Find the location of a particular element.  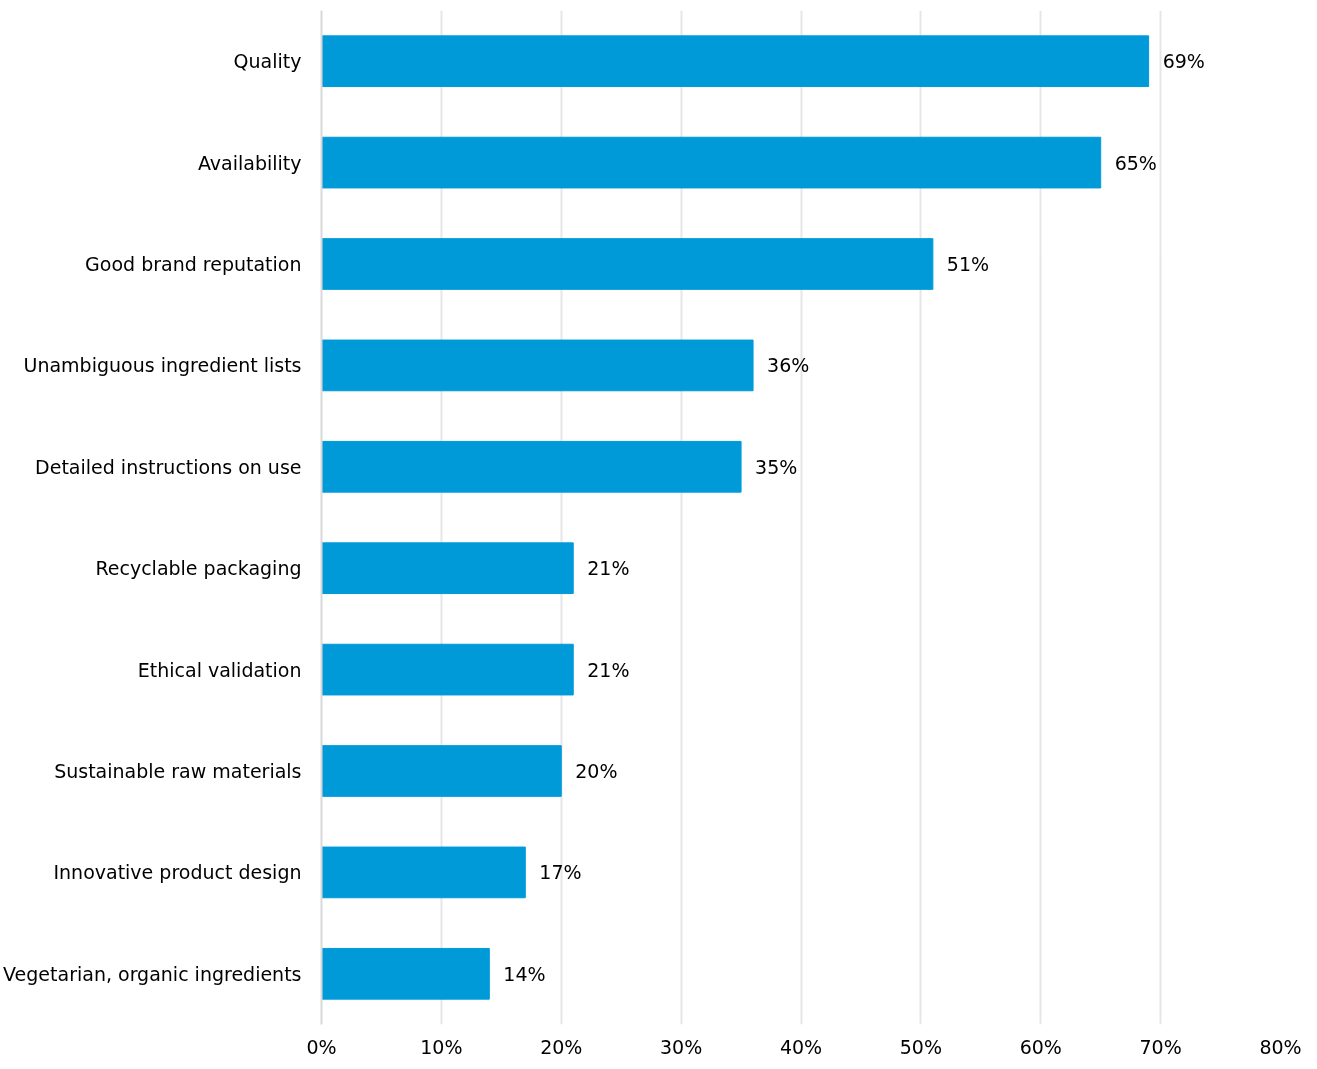

data-label: 17% is located at coordinates (560, 872).